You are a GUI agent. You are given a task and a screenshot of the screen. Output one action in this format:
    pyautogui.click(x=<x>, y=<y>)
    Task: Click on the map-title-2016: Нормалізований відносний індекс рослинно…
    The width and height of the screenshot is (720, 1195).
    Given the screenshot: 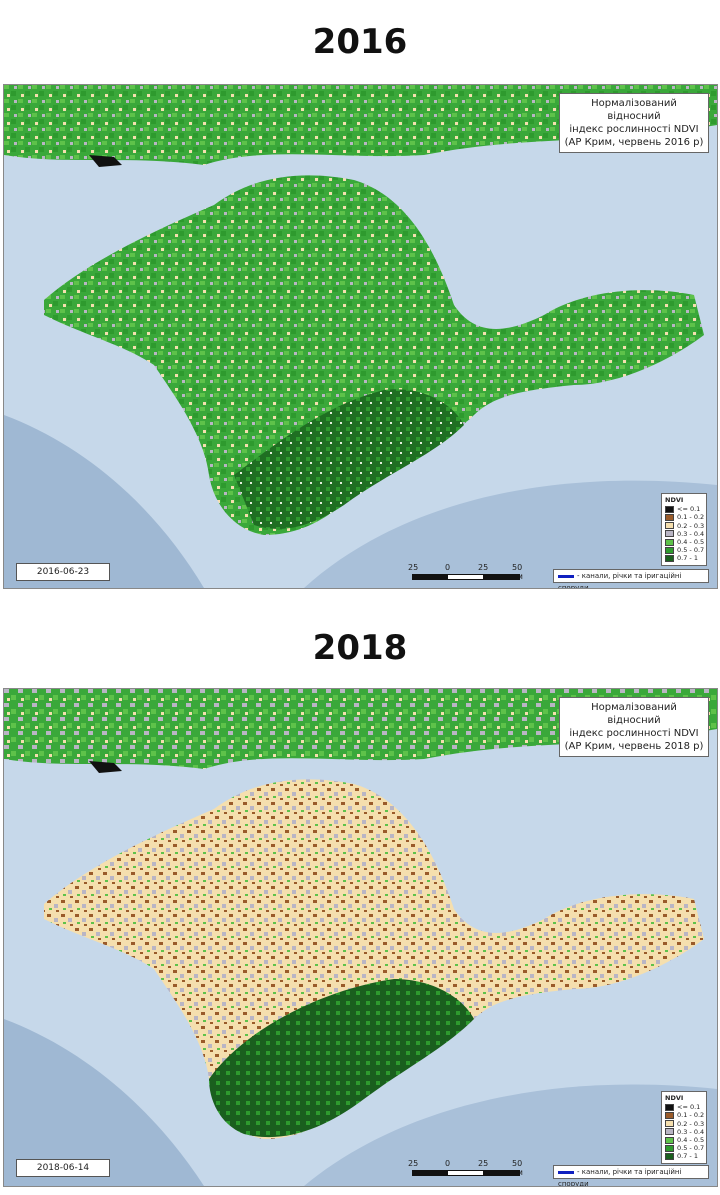 What is the action you would take?
    pyautogui.click(x=634, y=123)
    